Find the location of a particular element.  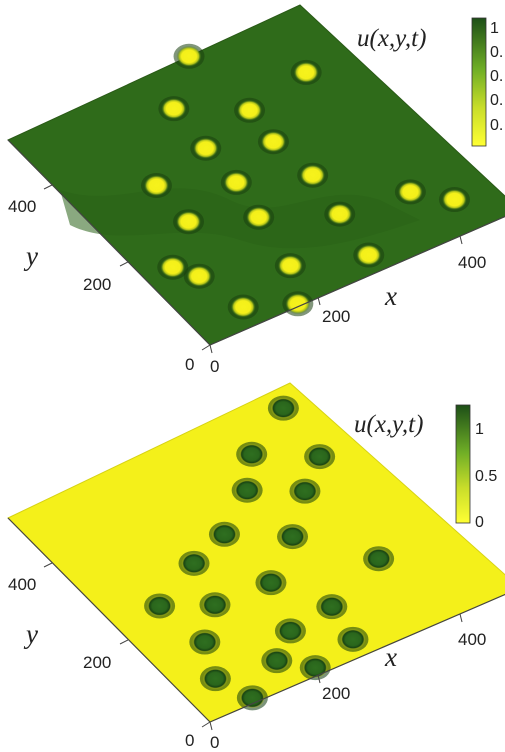

x-axis-line-bottom is located at coordinates (357, 658).